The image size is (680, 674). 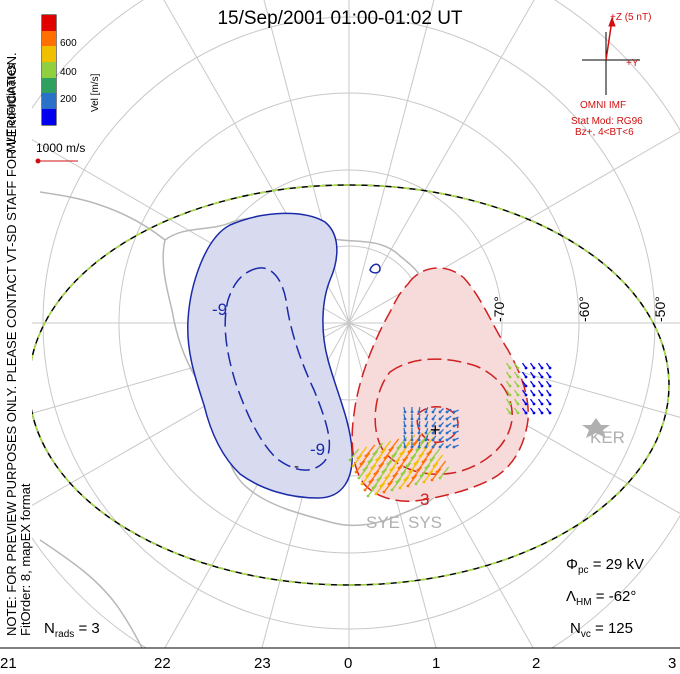 What do you see at coordinates (220, 309) in the screenshot?
I see `contour-label-neg-1: -9` at bounding box center [220, 309].